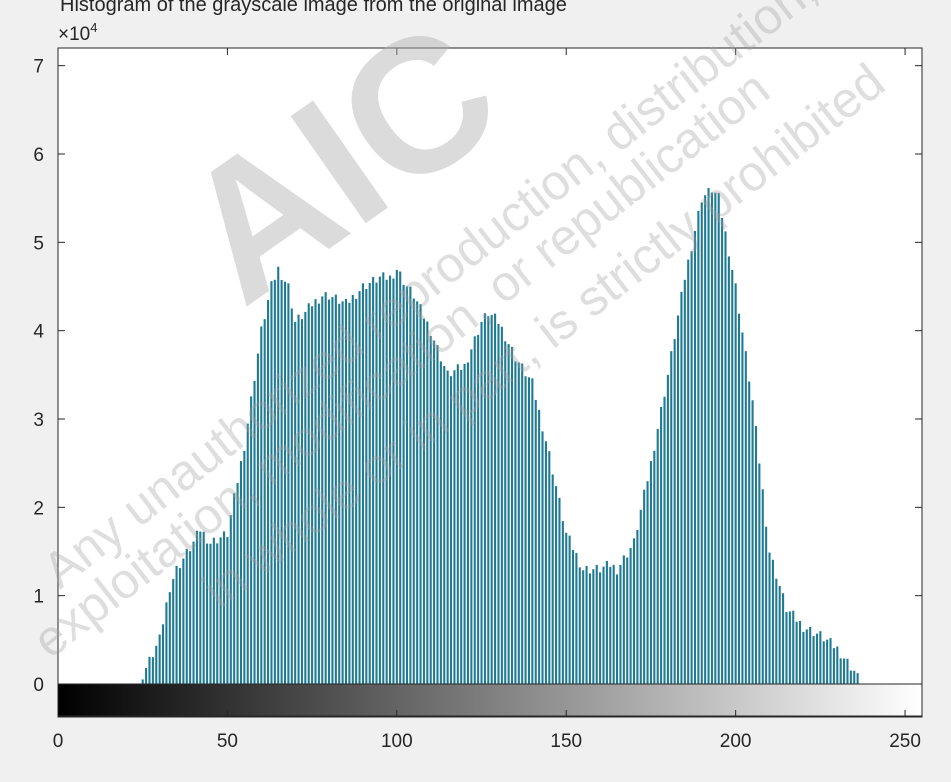  What do you see at coordinates (227, 741) in the screenshot?
I see `x-tick-label: 50` at bounding box center [227, 741].